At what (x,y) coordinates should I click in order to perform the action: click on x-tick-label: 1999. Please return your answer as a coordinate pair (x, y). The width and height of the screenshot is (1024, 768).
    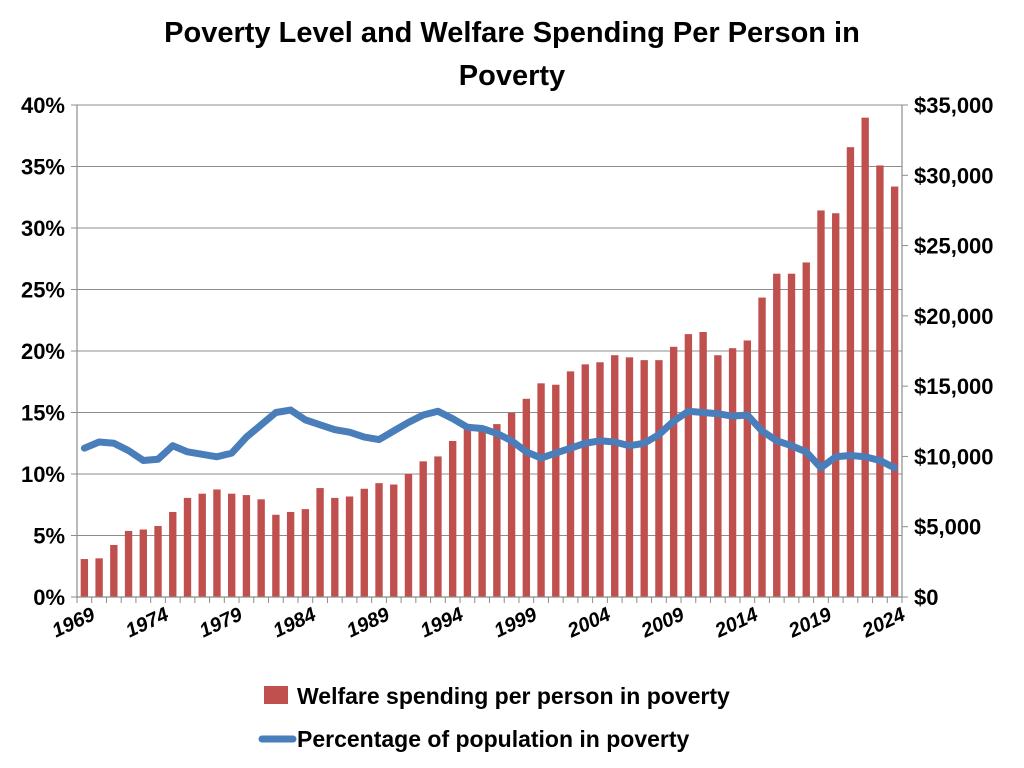
    Looking at the image, I should click on (516, 622).